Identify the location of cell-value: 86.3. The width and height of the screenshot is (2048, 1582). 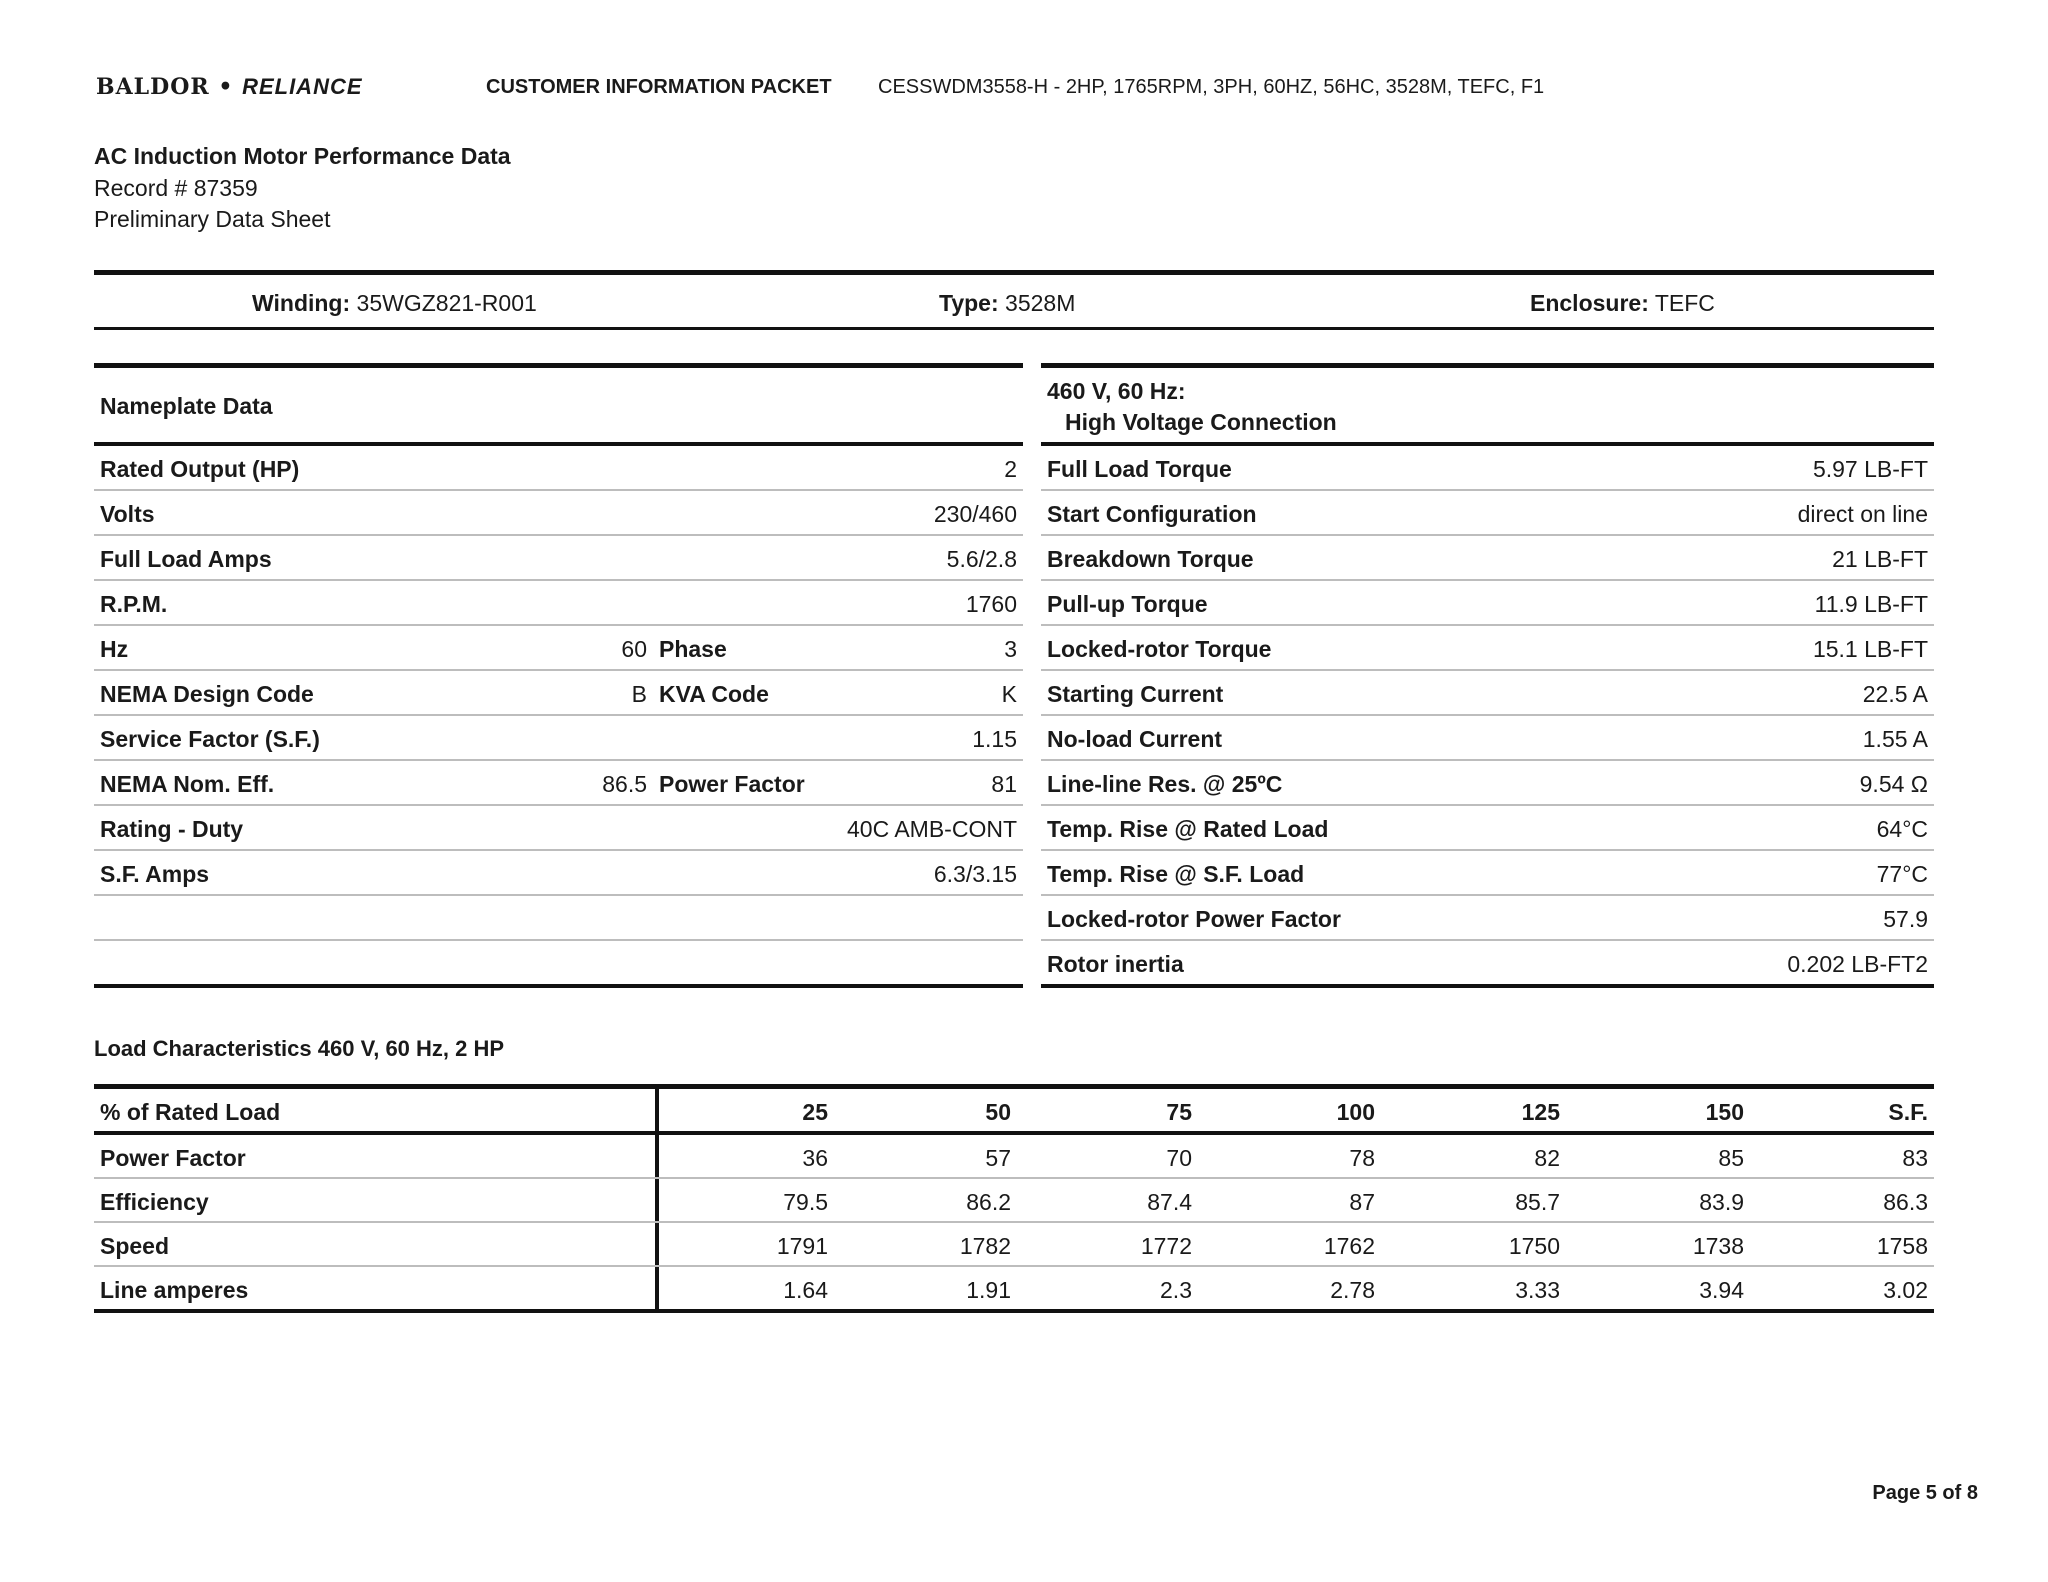
(1905, 1202).